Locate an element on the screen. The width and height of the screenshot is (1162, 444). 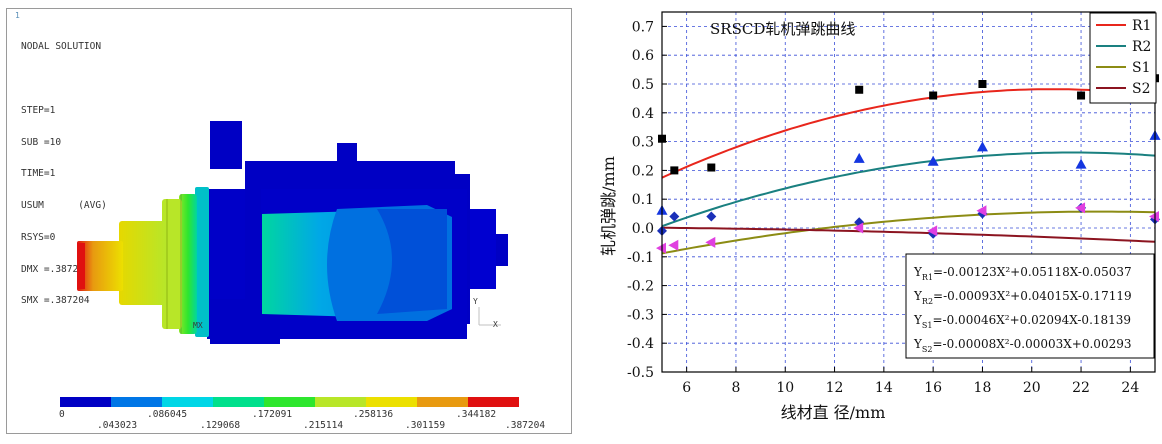
colorbar-label-top: .172091 is located at coordinates (272, 414).